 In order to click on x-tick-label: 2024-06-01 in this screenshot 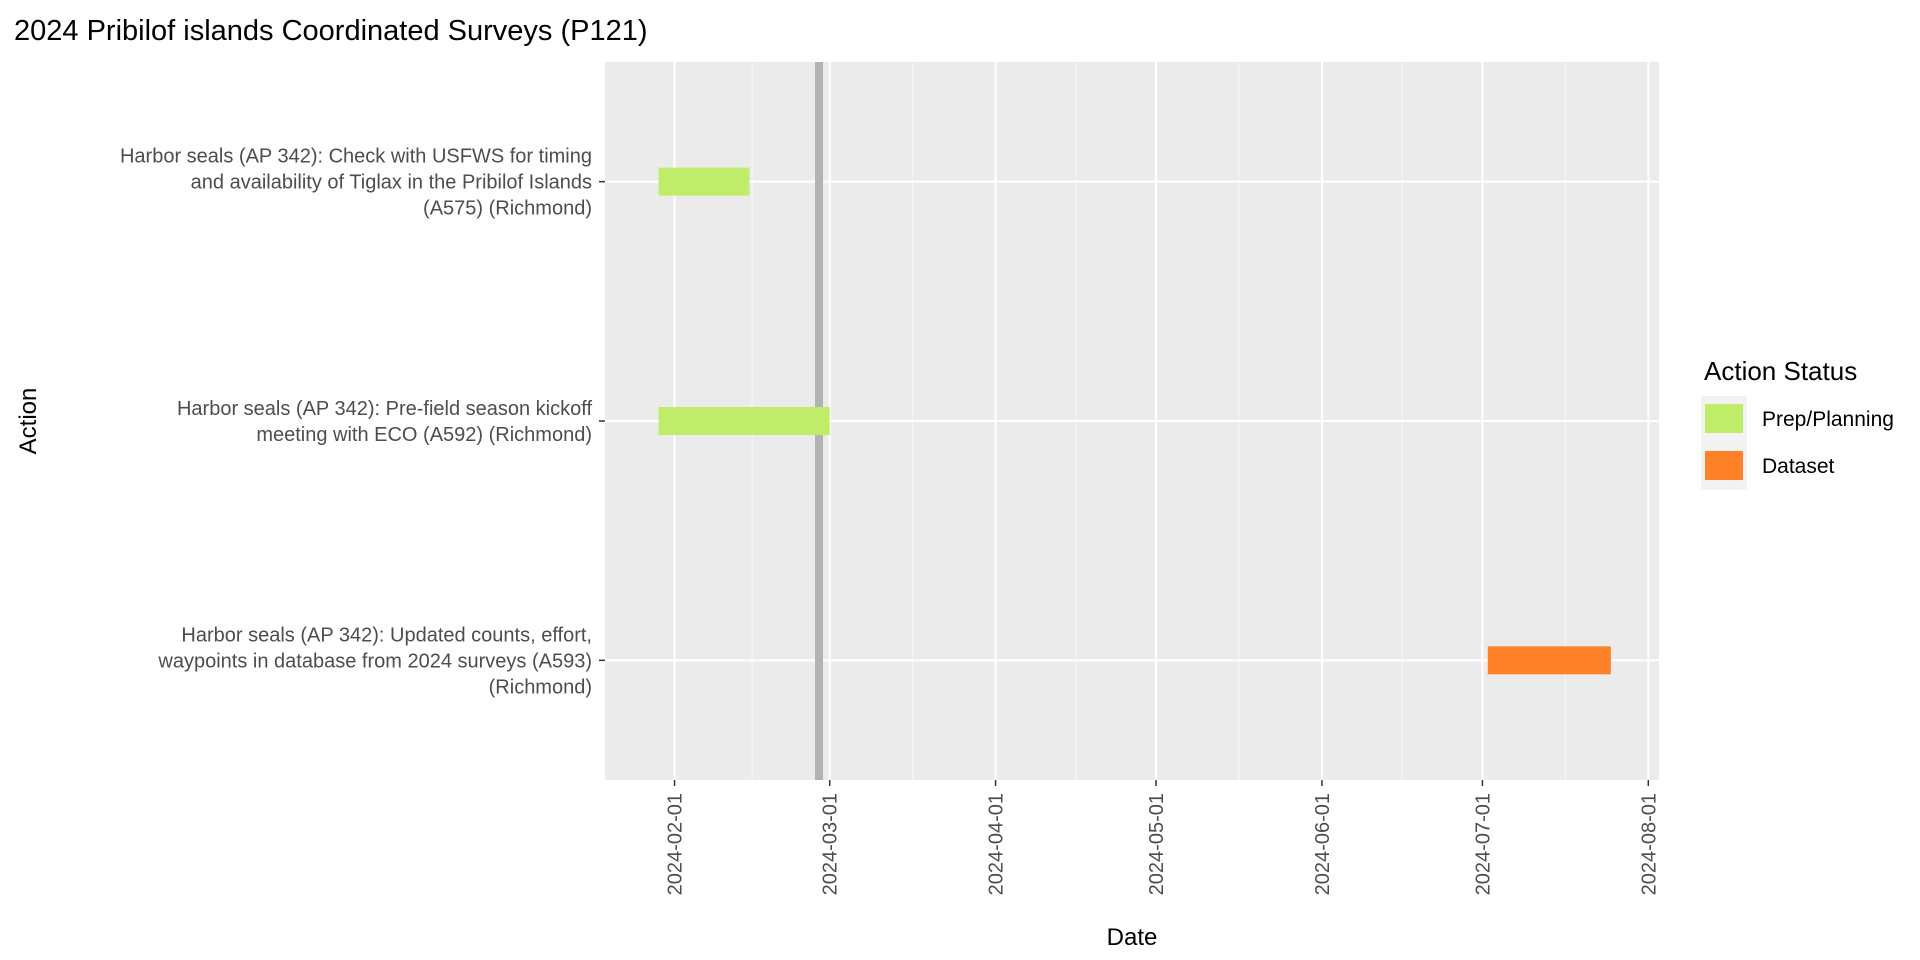, I will do `click(1323, 844)`.